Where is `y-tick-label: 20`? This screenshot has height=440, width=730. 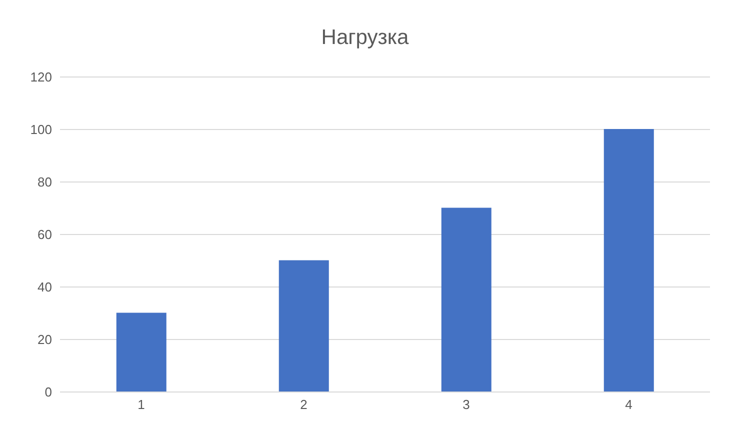
y-tick-label: 20 is located at coordinates (45, 340).